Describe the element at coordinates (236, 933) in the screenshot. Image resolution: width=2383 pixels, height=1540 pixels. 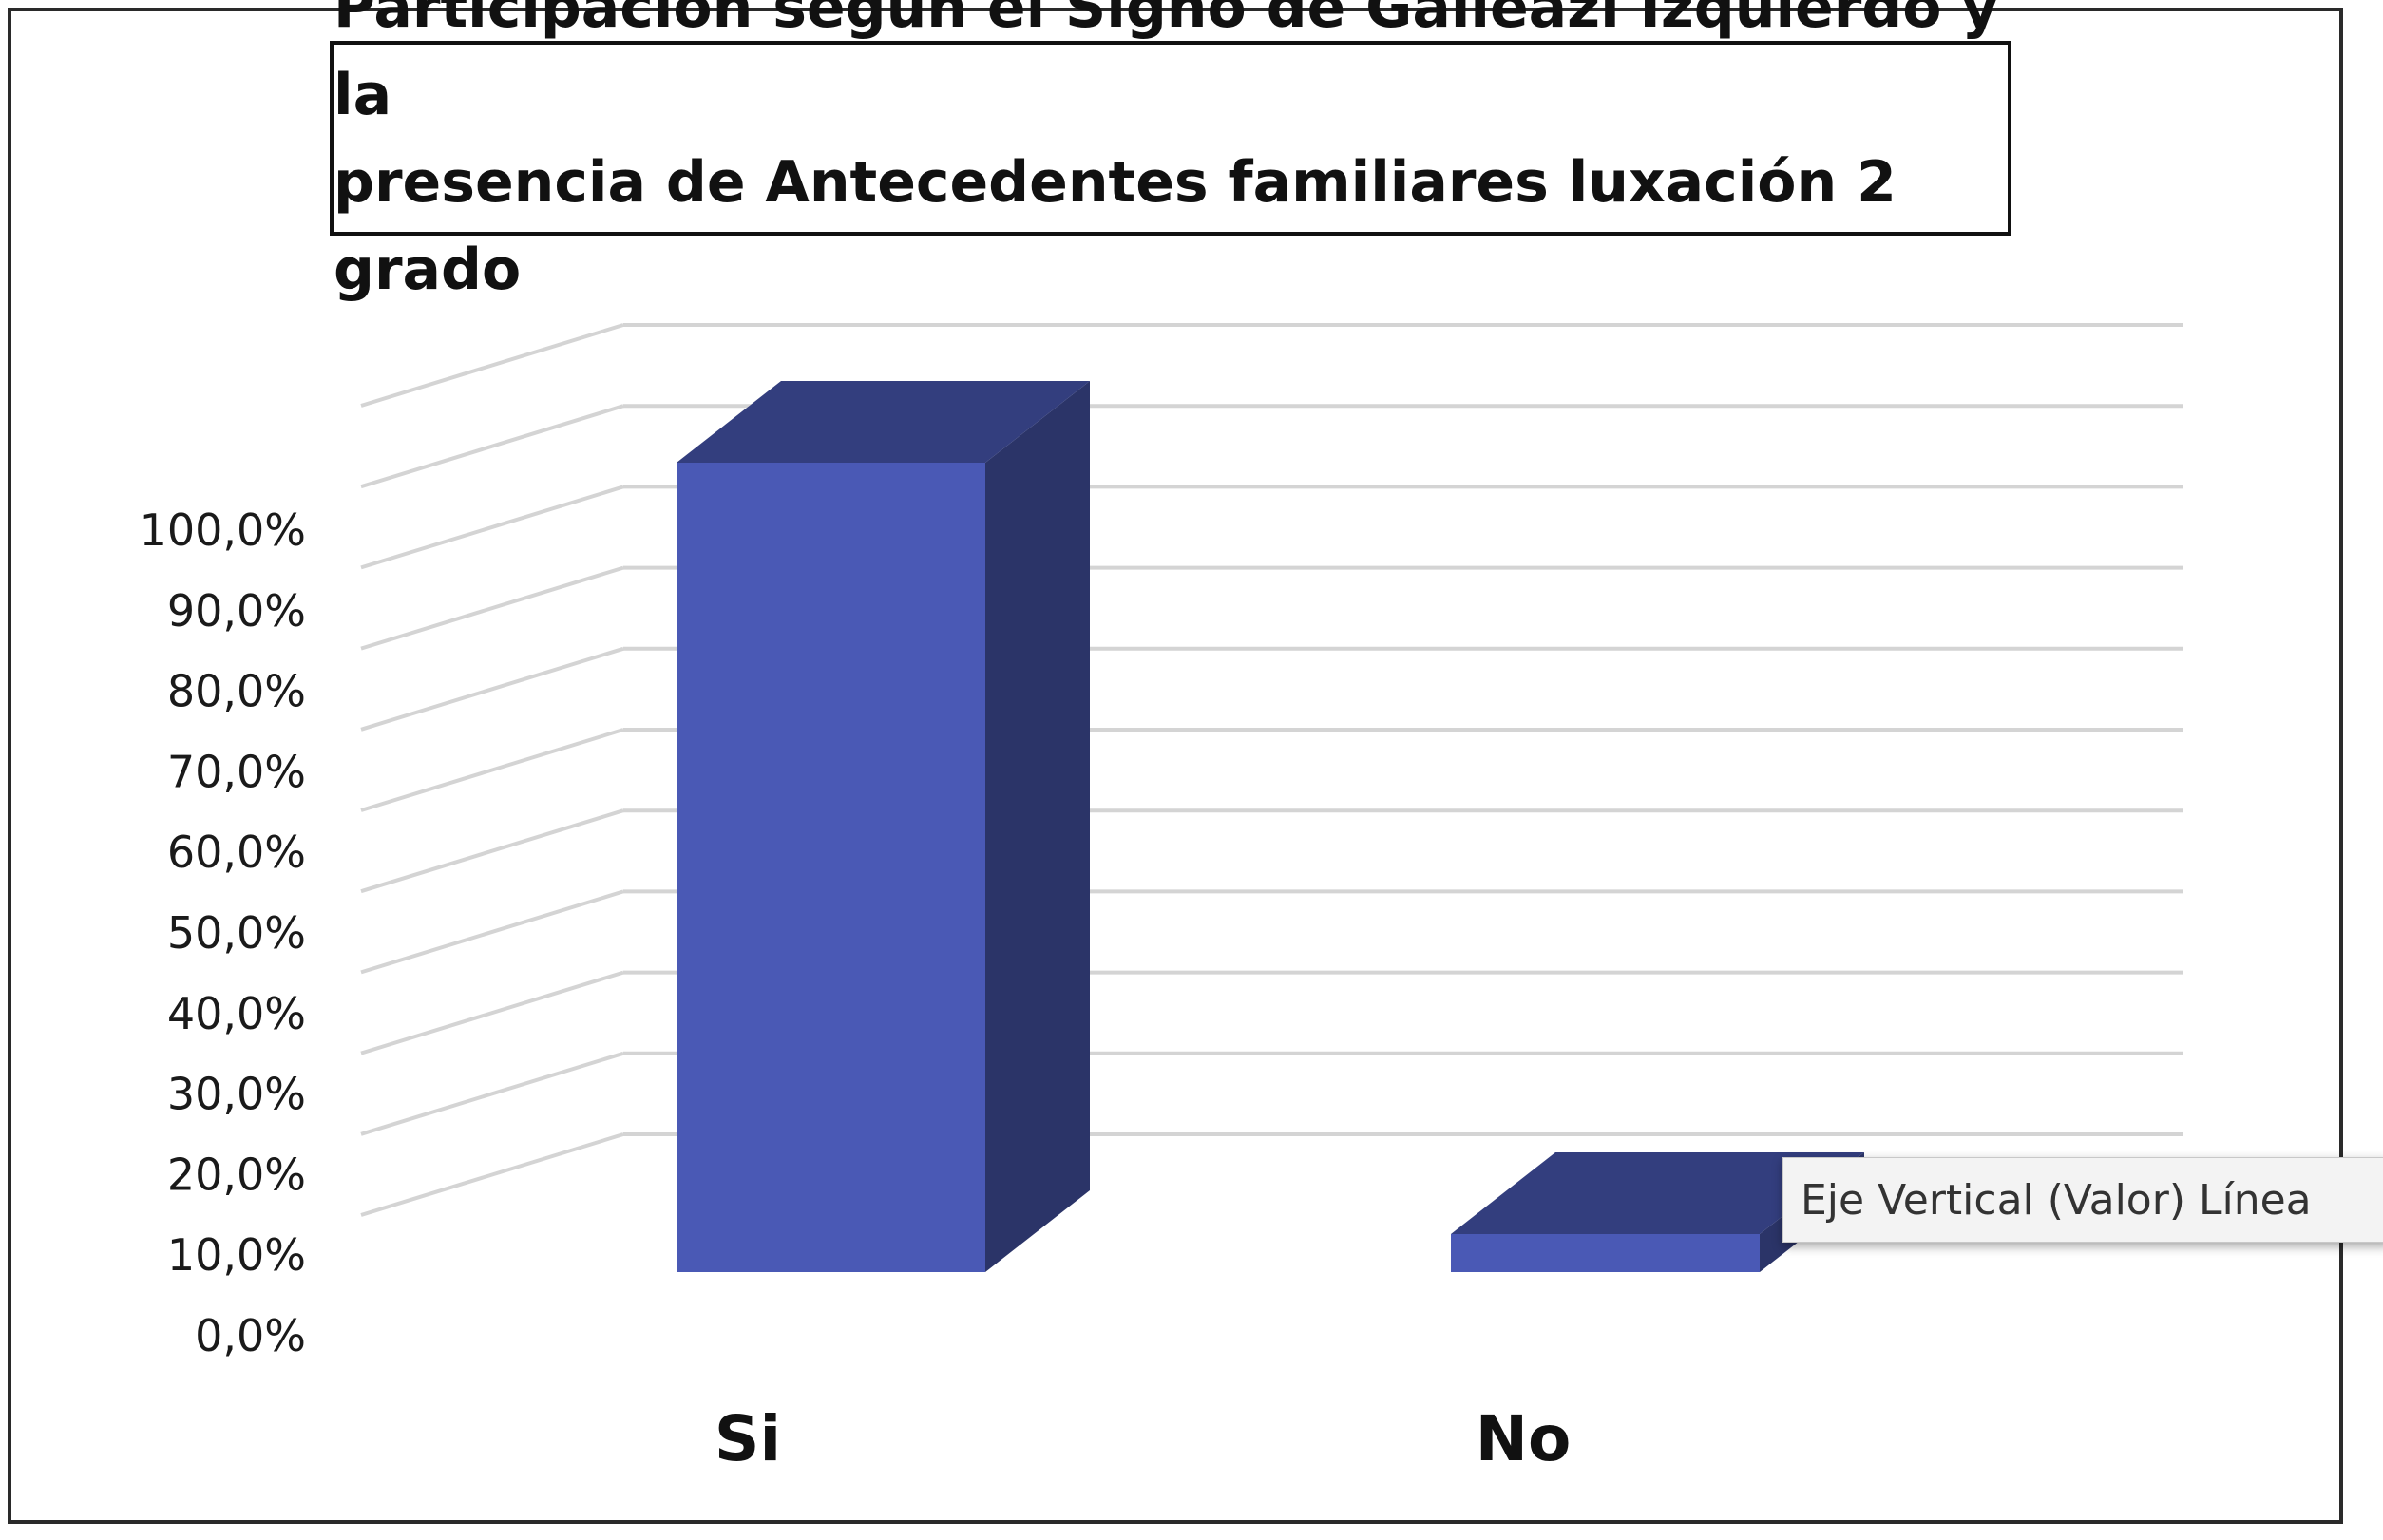
I see `y-tick-label: 50,0%` at that location.